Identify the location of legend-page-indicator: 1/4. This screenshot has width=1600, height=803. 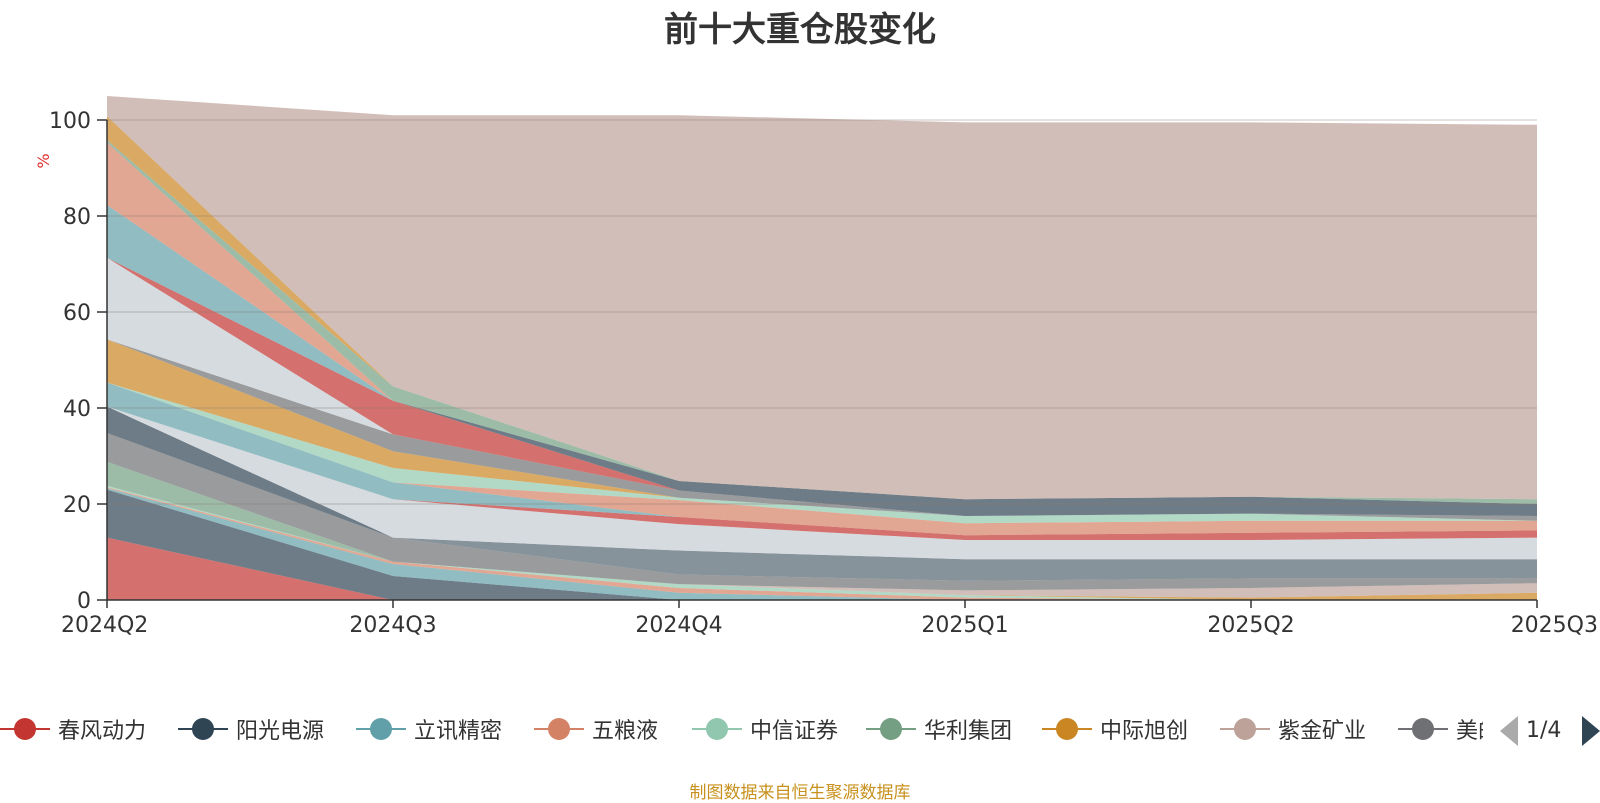
(1544, 730).